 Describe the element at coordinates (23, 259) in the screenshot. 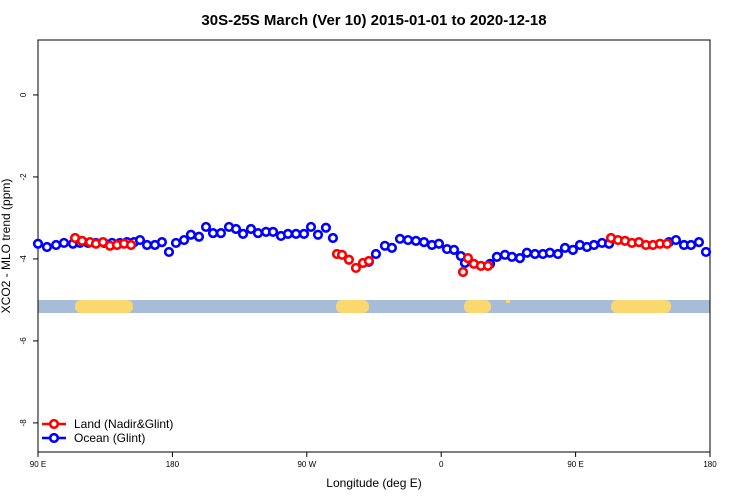

I see `y-tick-label: -4` at that location.